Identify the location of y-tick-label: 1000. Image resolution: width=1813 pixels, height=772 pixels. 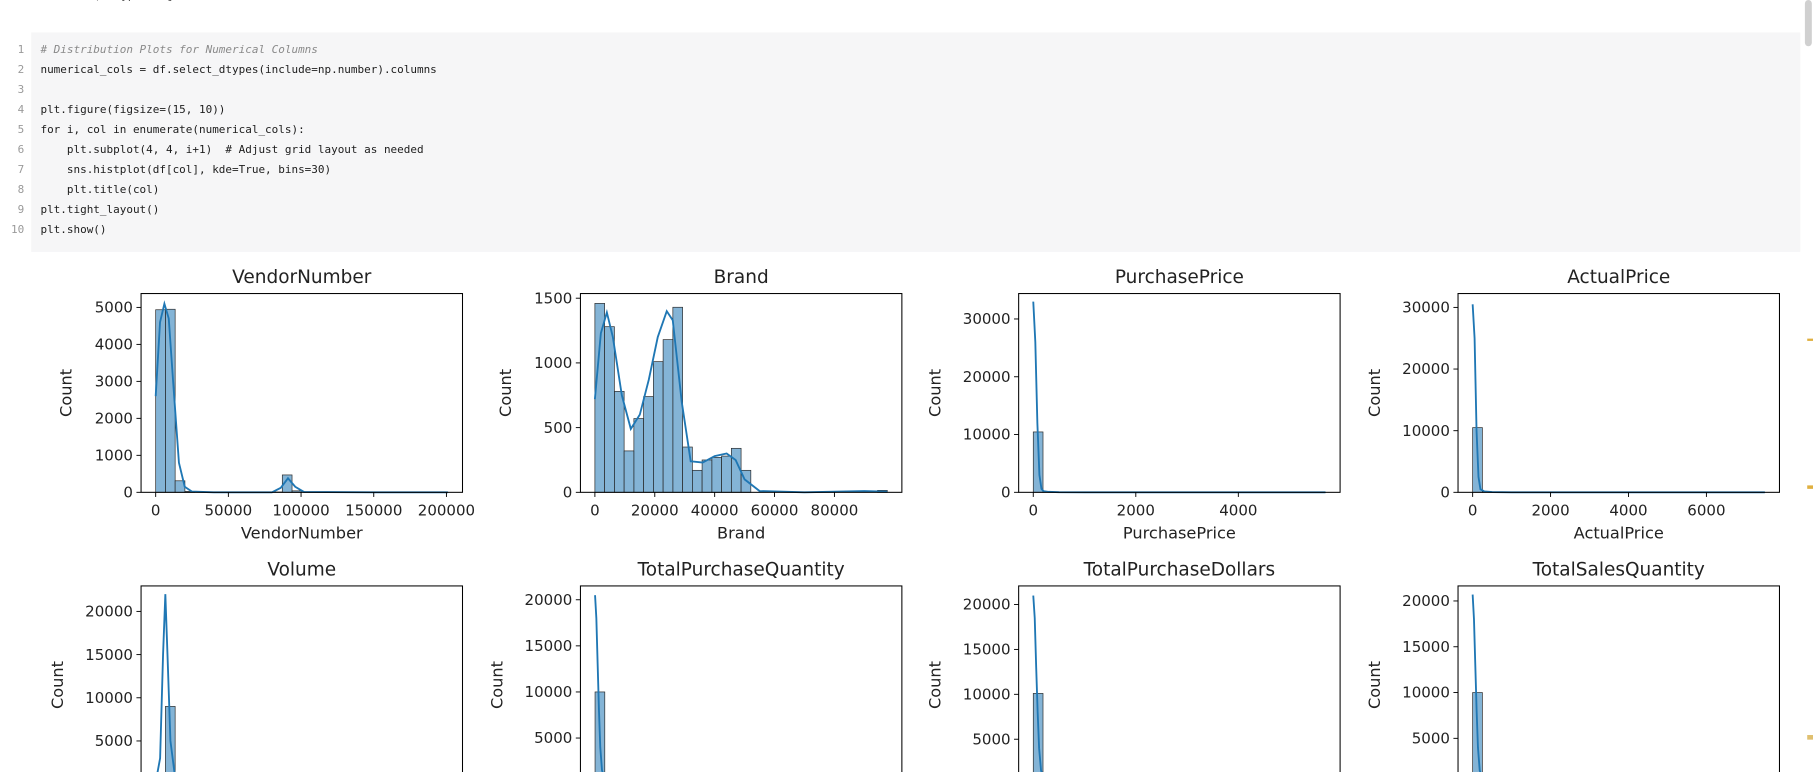
(114, 456).